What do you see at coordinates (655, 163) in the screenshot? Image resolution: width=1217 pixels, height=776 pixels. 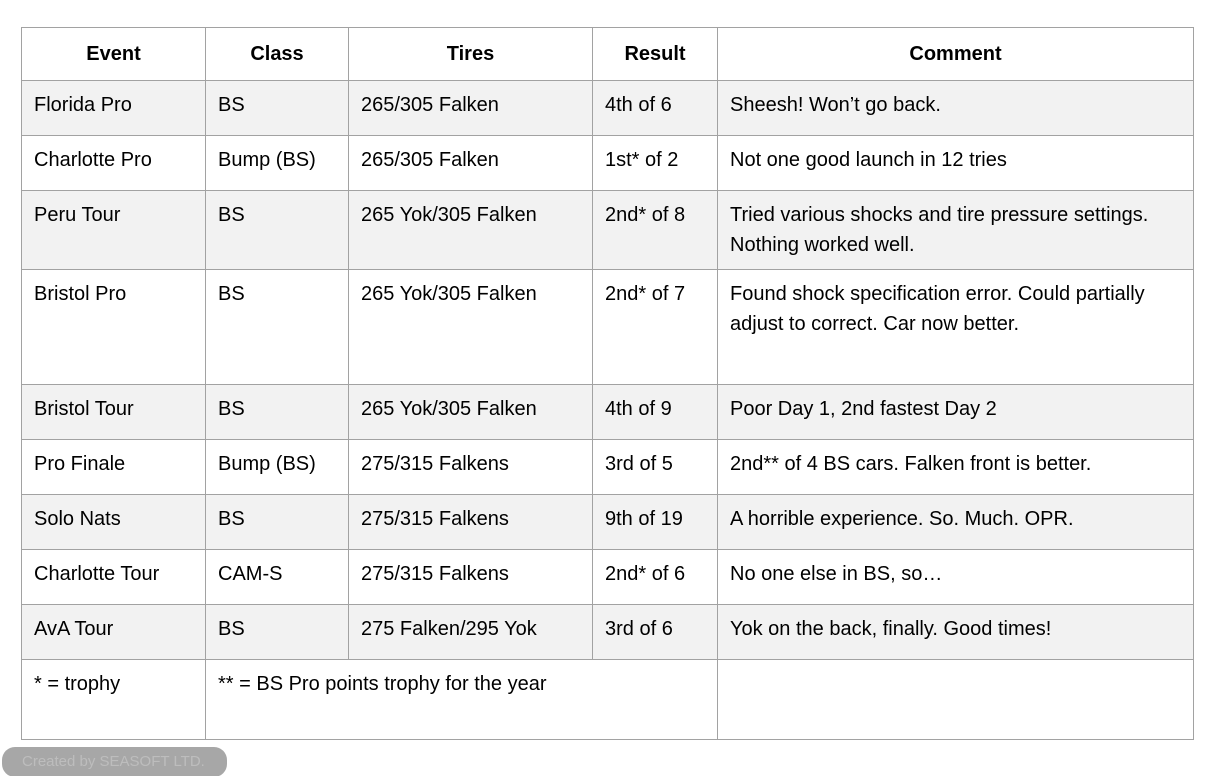 I see `result-cell: 1st* of 2` at bounding box center [655, 163].